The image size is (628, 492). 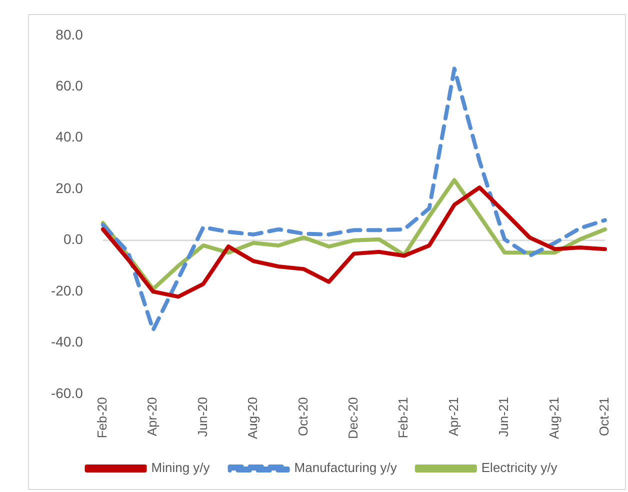 What do you see at coordinates (67, 290) in the screenshot?
I see `y-tick-label: -20.0` at bounding box center [67, 290].